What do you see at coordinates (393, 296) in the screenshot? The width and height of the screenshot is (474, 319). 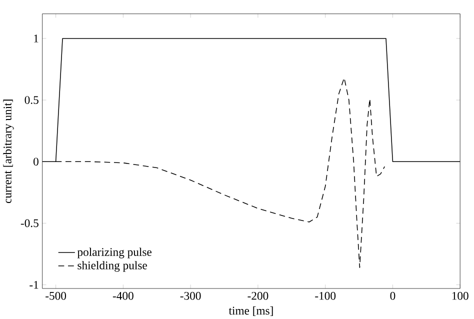 I see `x-tick-label: 0` at bounding box center [393, 296].